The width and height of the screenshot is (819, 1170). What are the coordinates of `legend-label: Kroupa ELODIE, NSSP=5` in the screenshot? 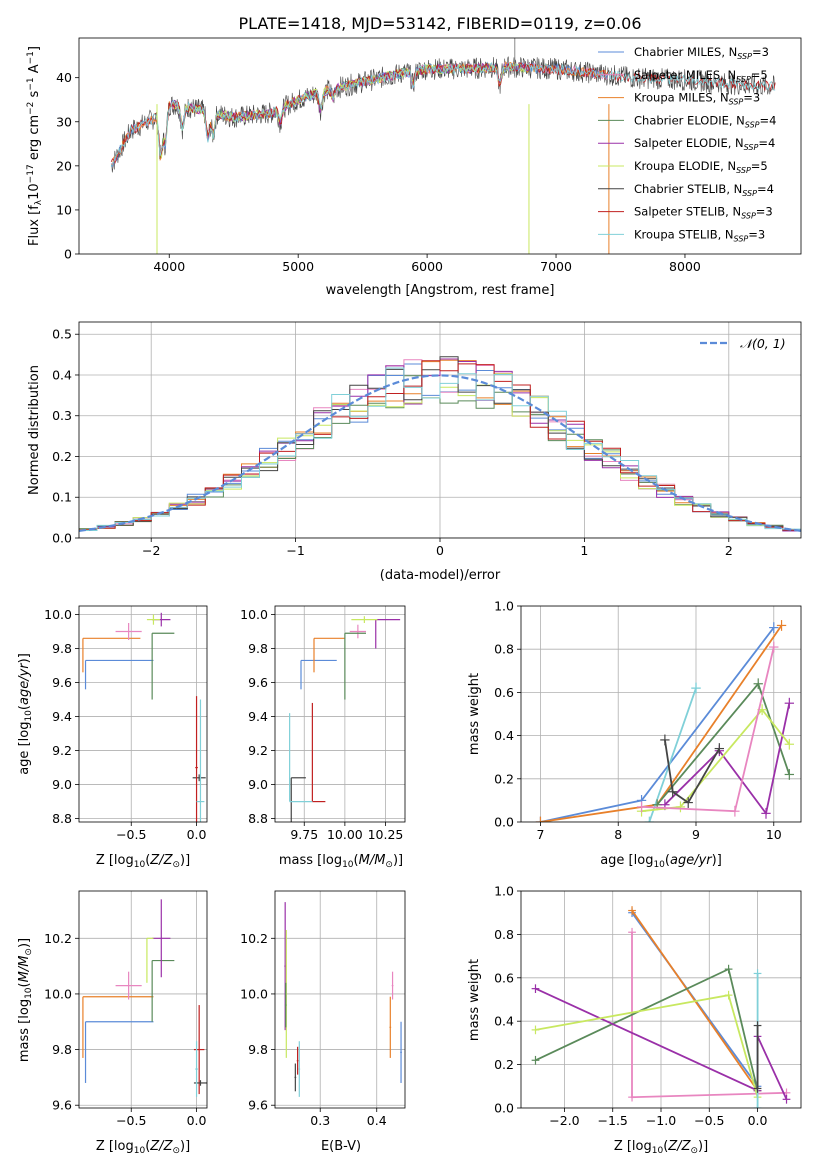 It's located at (701, 167).